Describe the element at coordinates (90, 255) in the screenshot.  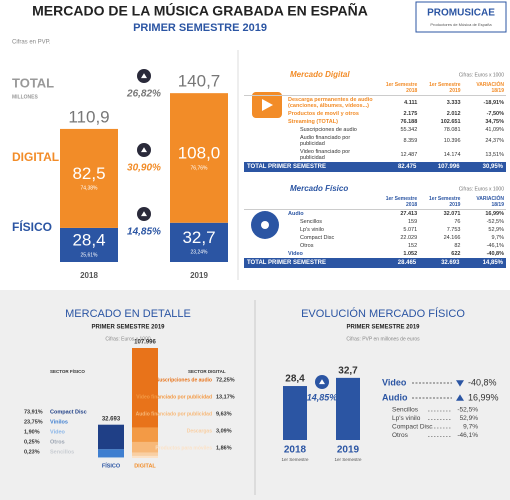
I see `share-label: 25,61%` at that location.